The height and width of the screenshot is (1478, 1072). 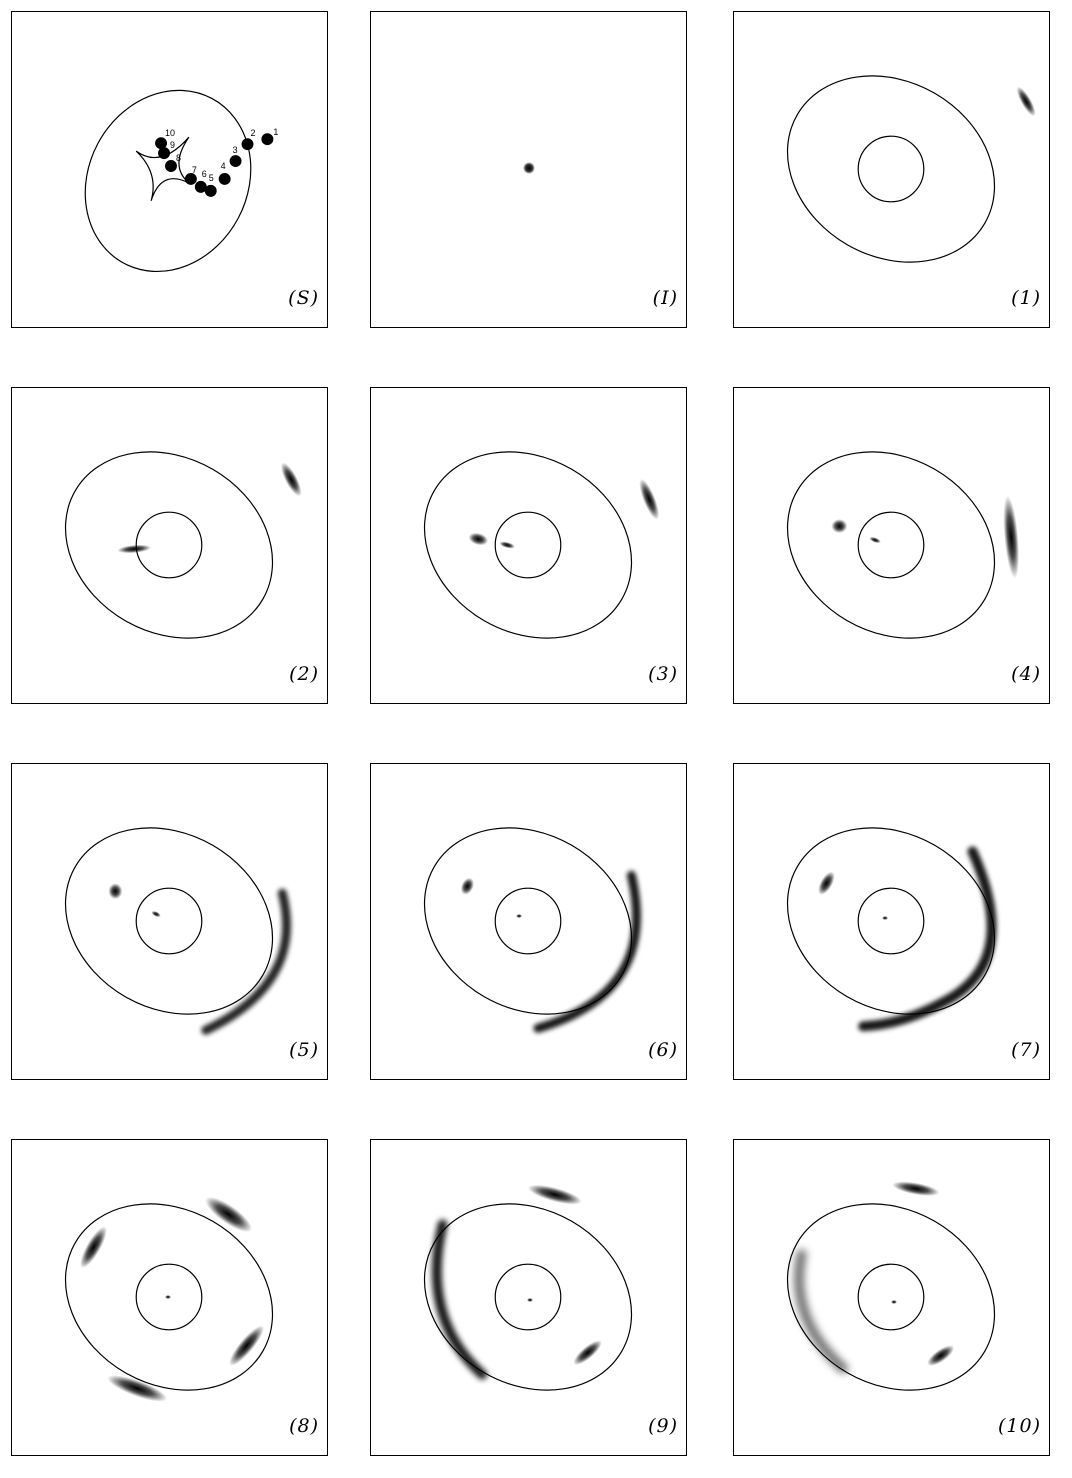 I want to click on panel-9-svg, so click(x=528, y=1287).